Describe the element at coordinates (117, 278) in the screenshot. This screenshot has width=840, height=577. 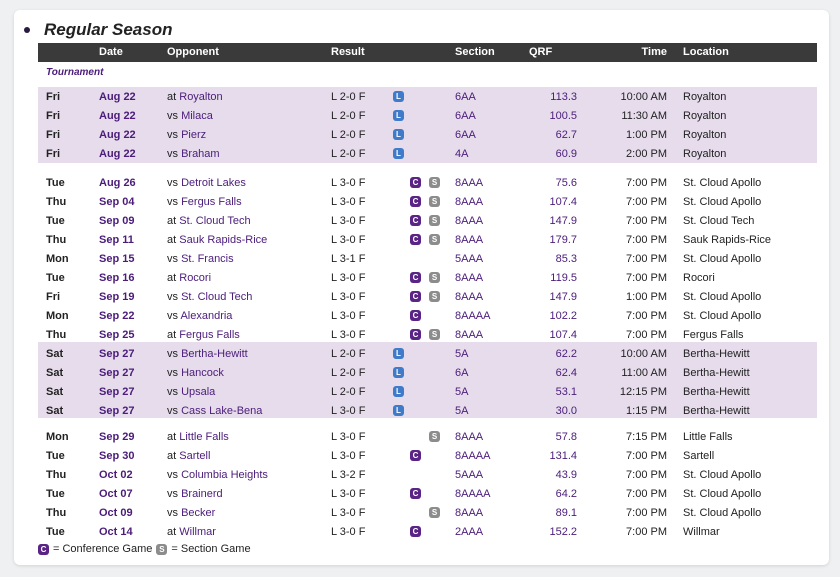
I see `date-link: Sep 16` at that location.